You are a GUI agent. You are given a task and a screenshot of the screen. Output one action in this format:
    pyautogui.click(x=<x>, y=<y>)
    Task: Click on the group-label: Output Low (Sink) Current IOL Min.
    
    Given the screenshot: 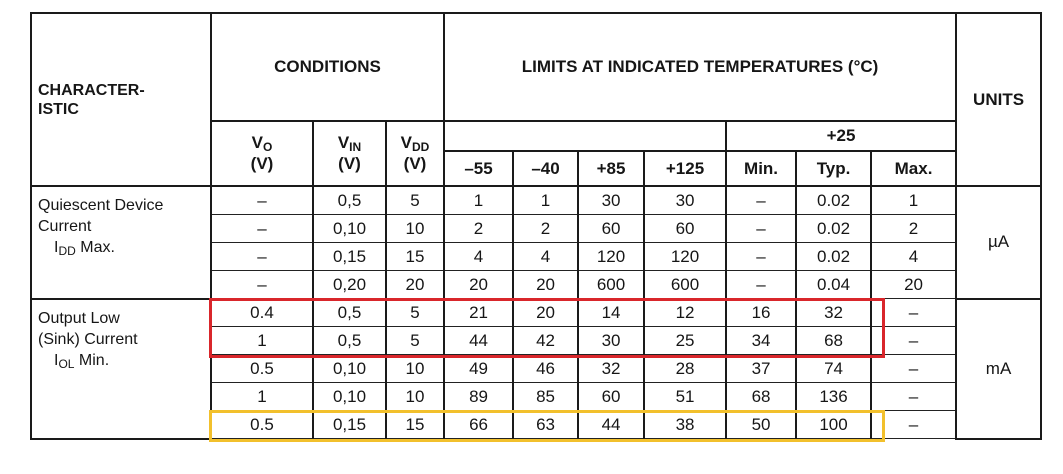 What is the action you would take?
    pyautogui.click(x=121, y=368)
    